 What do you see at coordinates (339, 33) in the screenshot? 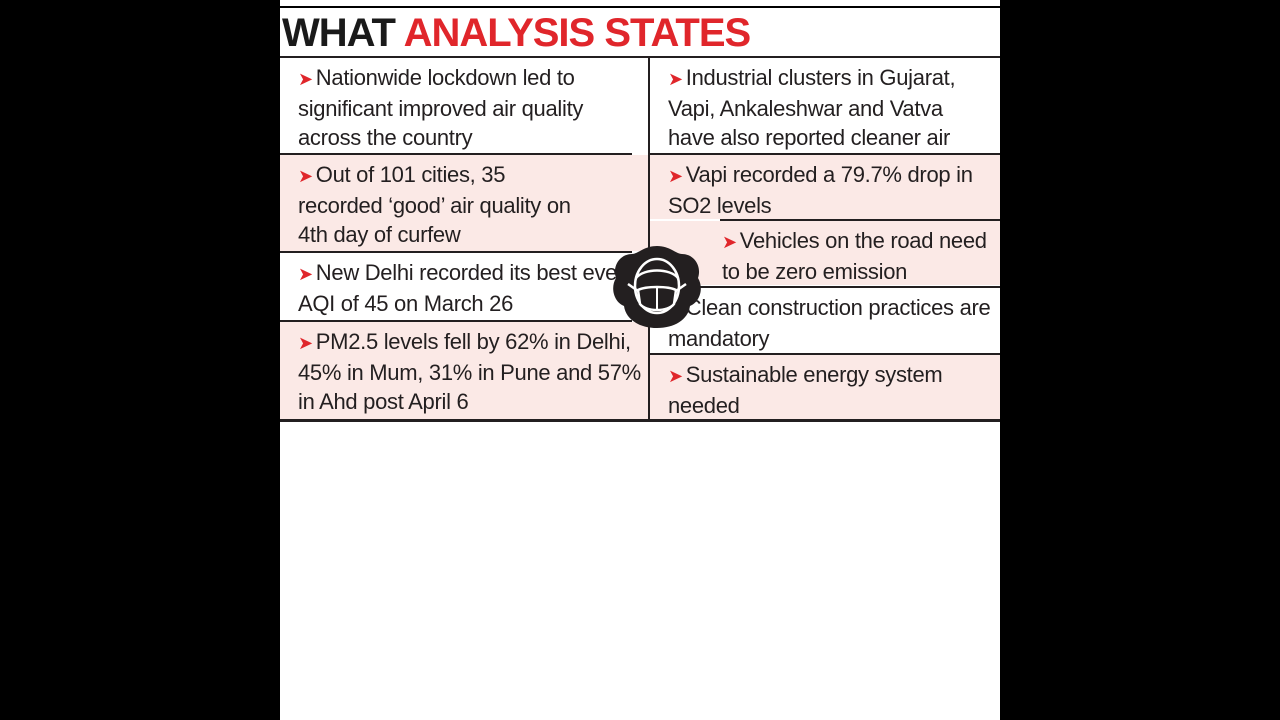
I see `title-word-what: WHAT` at bounding box center [339, 33].